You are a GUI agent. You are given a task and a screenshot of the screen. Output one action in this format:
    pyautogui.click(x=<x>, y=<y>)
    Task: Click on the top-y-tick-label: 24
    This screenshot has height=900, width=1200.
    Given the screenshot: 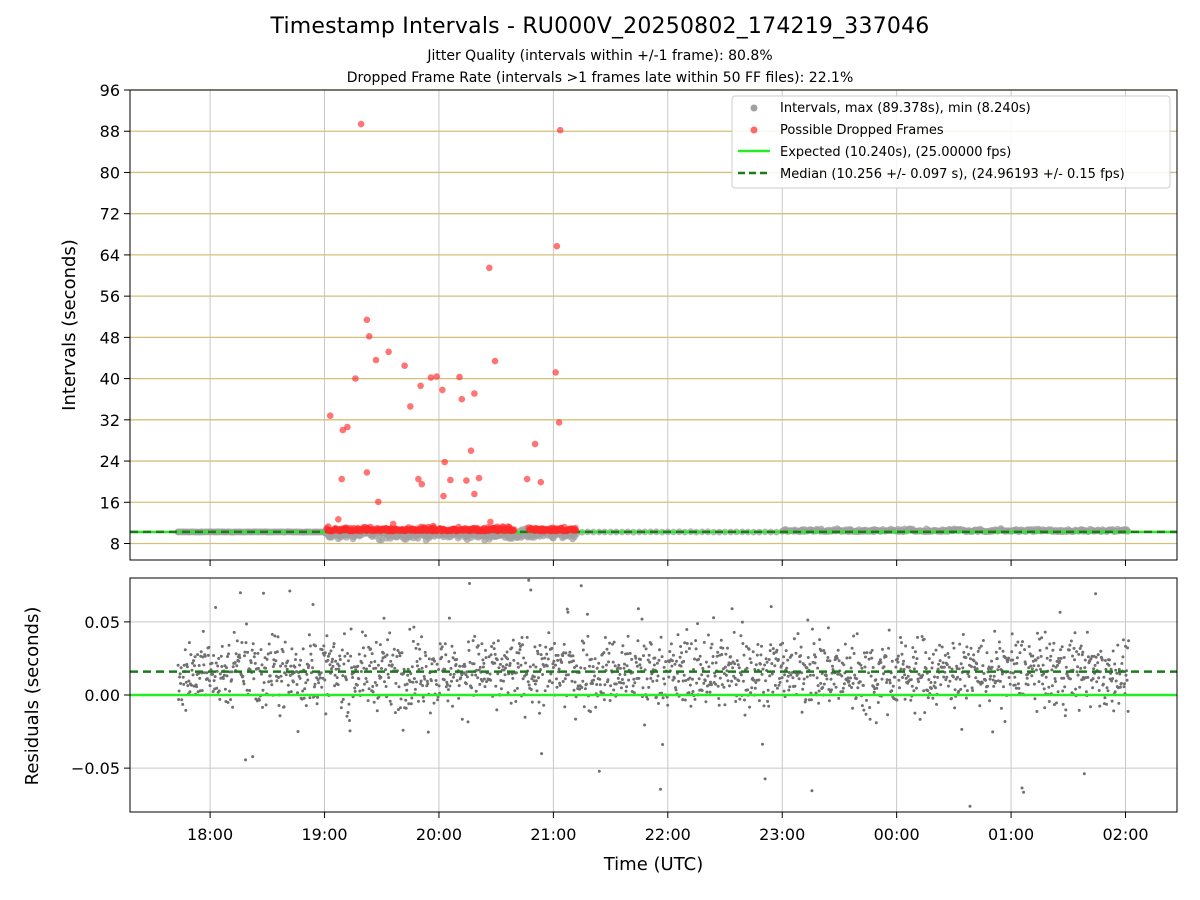 What is the action you would take?
    pyautogui.click(x=110, y=461)
    